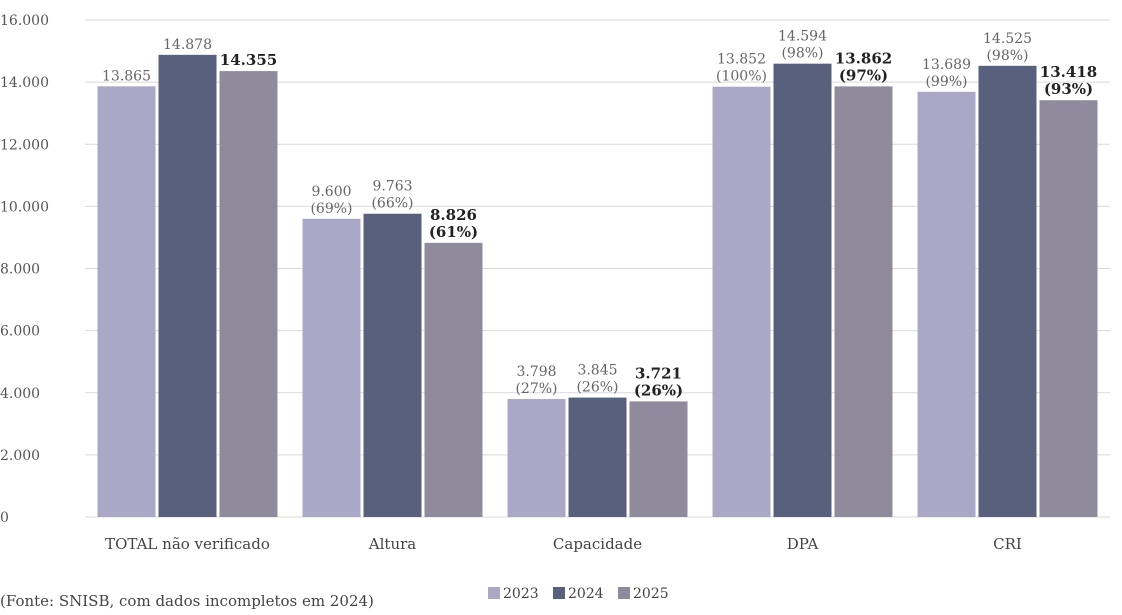 The width and height of the screenshot is (1122, 615). Describe the element at coordinates (741, 60) in the screenshot. I see `data-label: 13.852` at that location.